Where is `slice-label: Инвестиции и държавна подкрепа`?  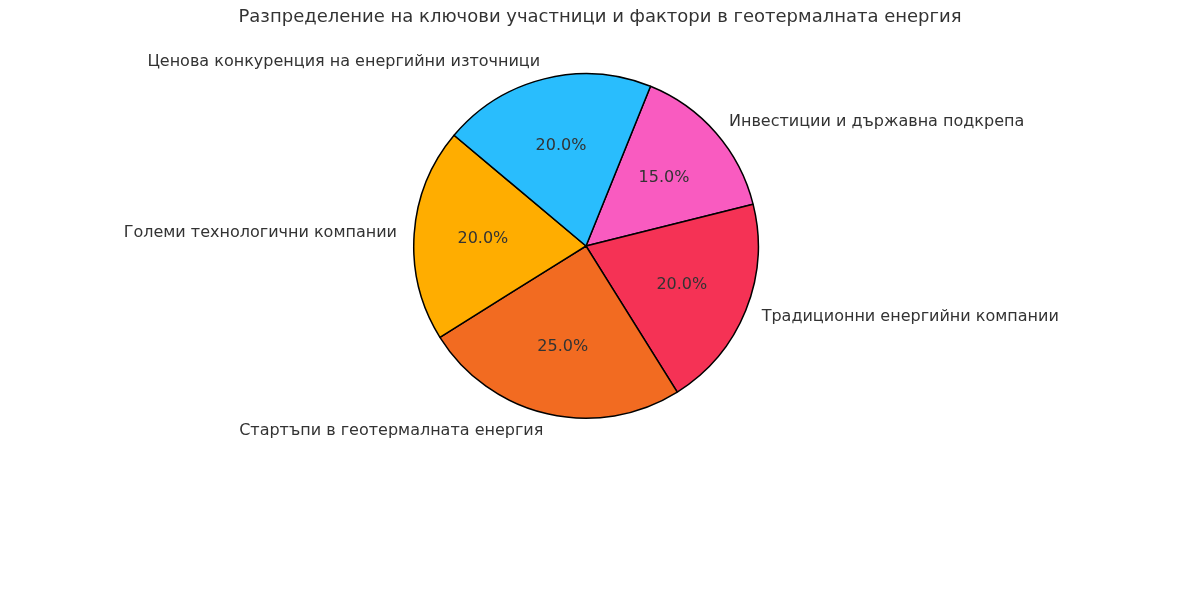 slice-label: Инвестиции и държавна подкрепа is located at coordinates (877, 120).